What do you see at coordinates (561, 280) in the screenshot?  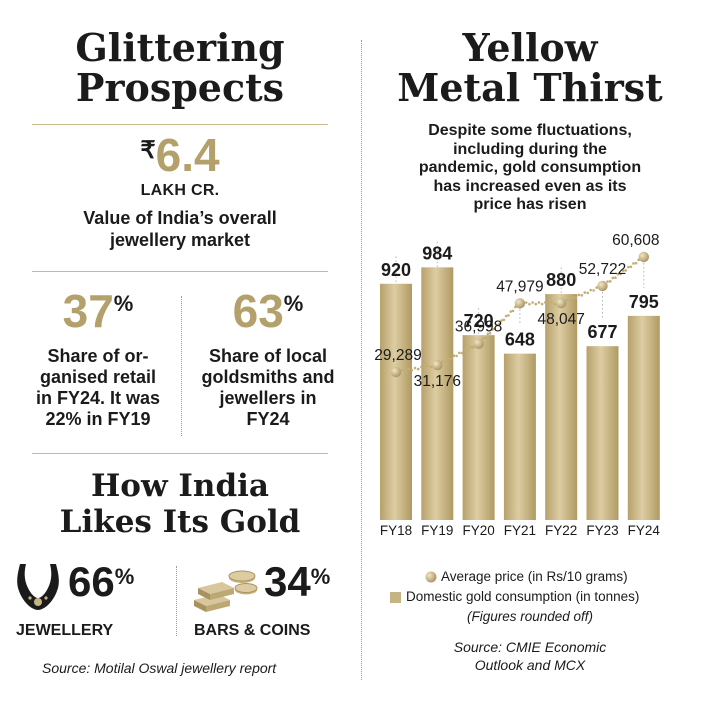 I see `consumption-value-label: 880` at bounding box center [561, 280].